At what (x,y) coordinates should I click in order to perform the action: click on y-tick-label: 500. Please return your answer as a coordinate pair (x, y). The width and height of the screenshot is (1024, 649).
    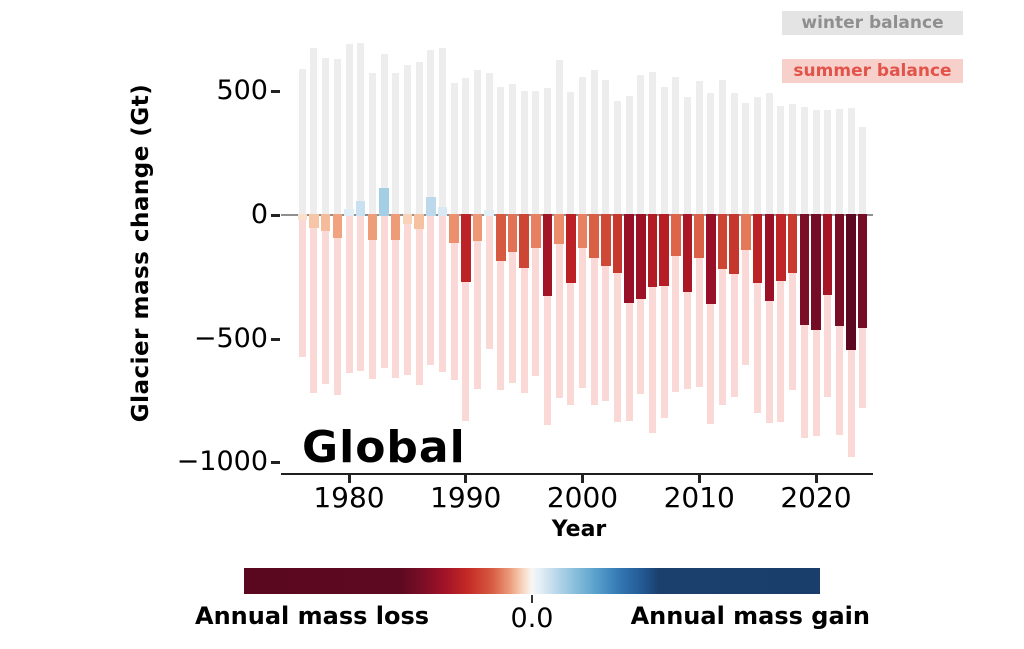
    Looking at the image, I should click on (242, 91).